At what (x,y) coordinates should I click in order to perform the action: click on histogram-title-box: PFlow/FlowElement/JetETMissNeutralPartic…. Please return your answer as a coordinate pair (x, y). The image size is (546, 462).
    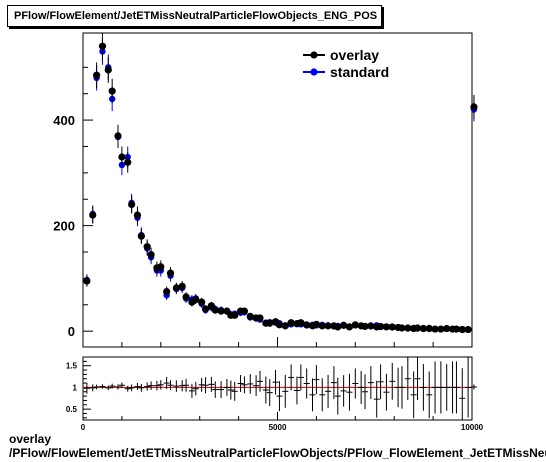
    Looking at the image, I should click on (194, 16).